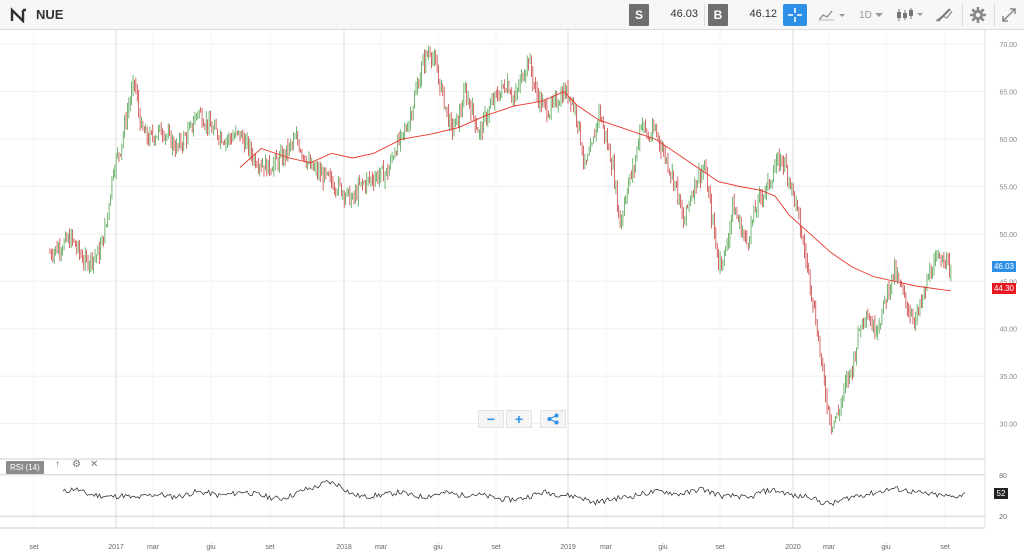  Describe the element at coordinates (57, 464) in the screenshot. I see `arrow-up-icon: ↑` at that location.